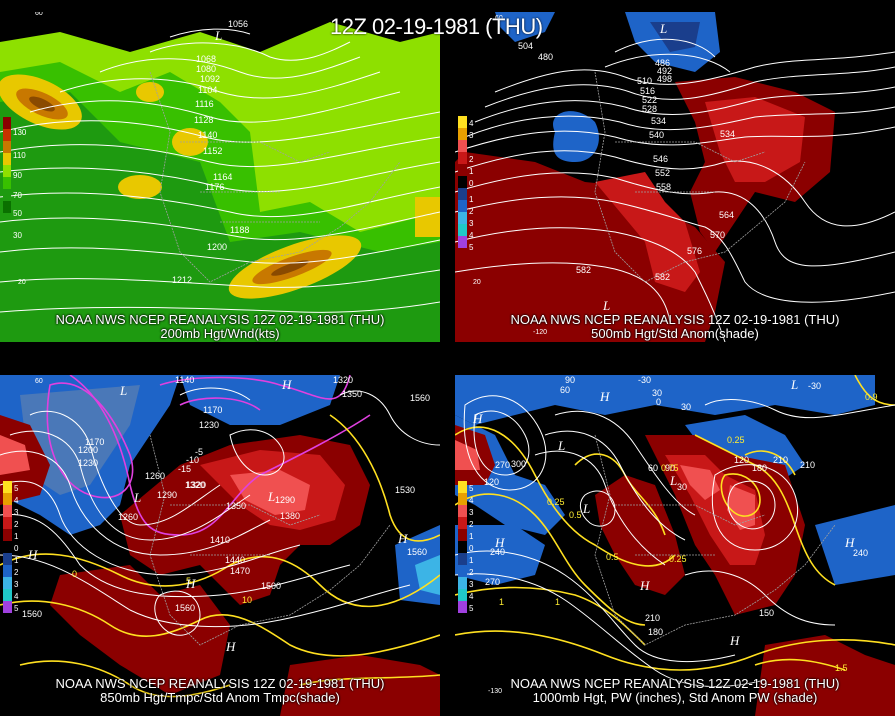 This screenshot has width=895, height=716. What do you see at coordinates (502, 465) in the screenshot?
I see `contour-label: 270` at bounding box center [502, 465].